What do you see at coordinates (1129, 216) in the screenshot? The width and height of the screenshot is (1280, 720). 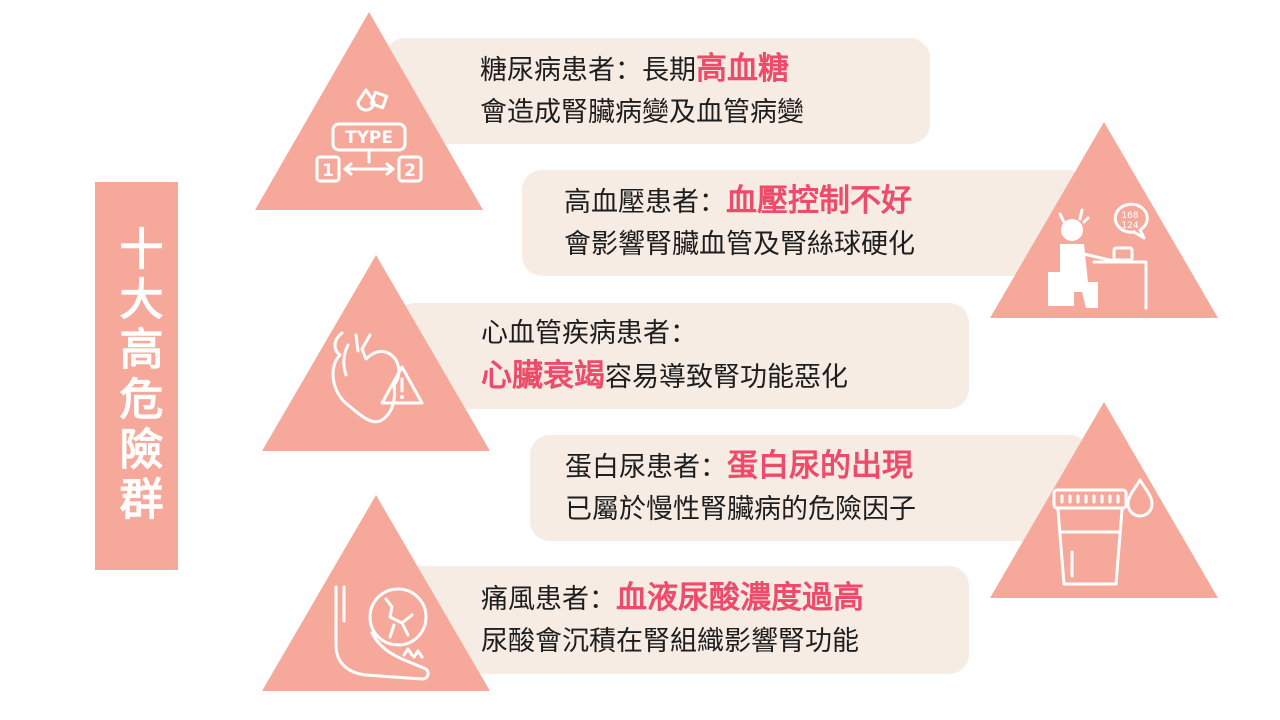 I see `svg-text: 168` at bounding box center [1129, 216].